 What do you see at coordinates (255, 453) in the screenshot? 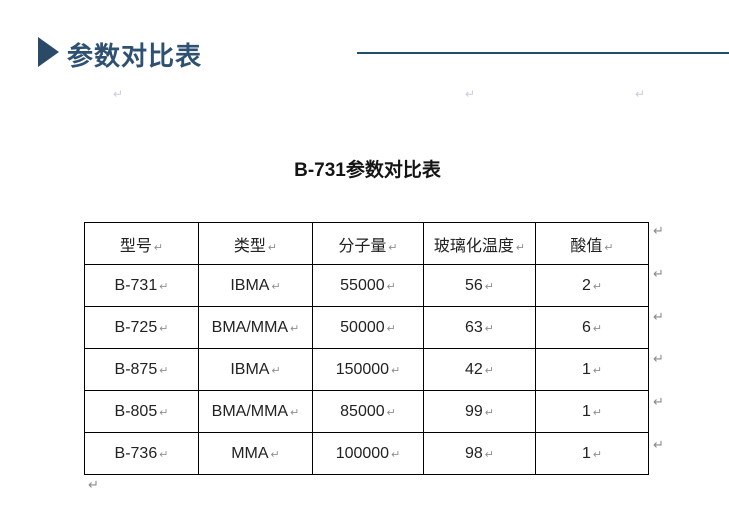
I see `table-cell: MMA ↵` at bounding box center [255, 453].